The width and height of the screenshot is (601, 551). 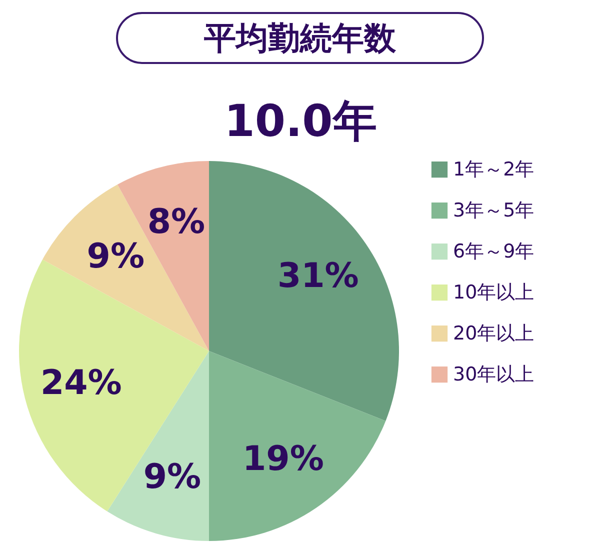 What do you see at coordinates (493, 293) in the screenshot?
I see `legend-label: 10年以上` at bounding box center [493, 293].